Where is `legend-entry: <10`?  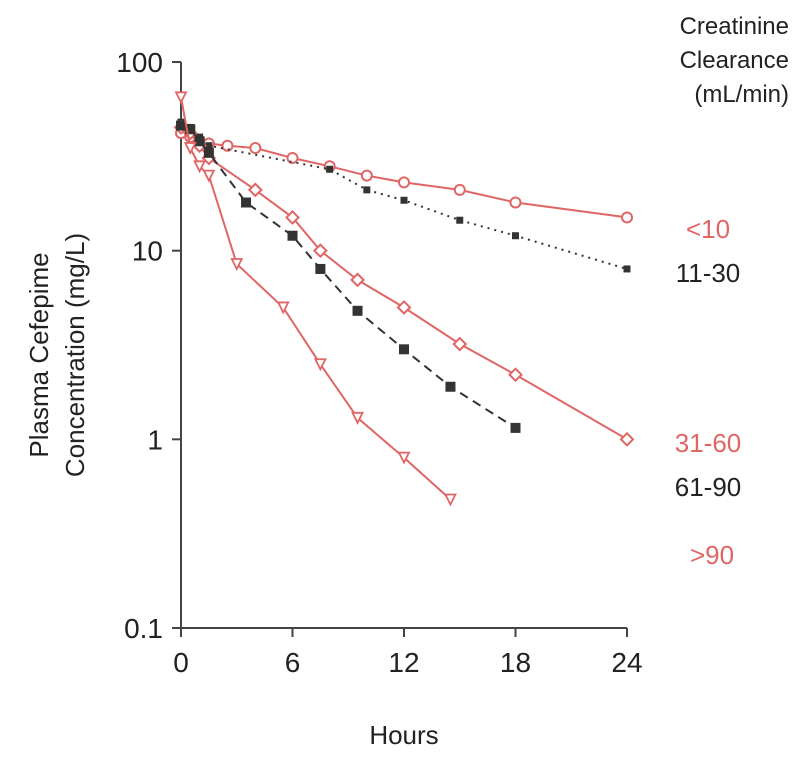
legend-entry: <10 is located at coordinates (708, 229).